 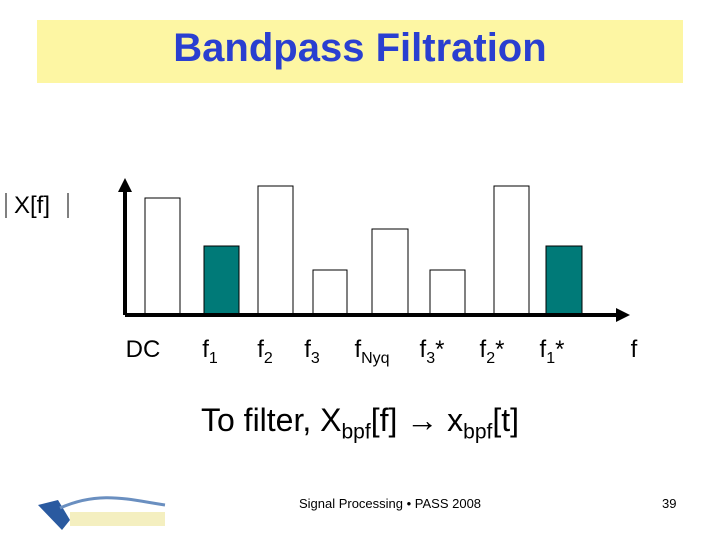 What do you see at coordinates (360, 48) in the screenshot?
I see `title: Bandpass Filtration` at bounding box center [360, 48].